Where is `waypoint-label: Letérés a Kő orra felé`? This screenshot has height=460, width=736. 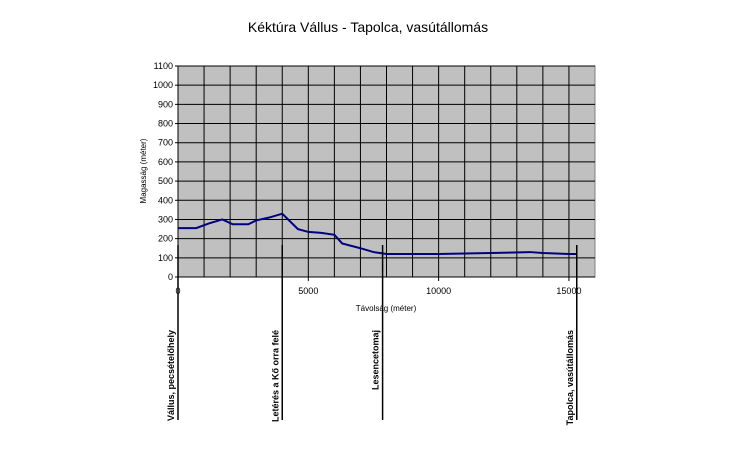 waypoint-label: Letérés a Kő orra felé is located at coordinates (275, 376).